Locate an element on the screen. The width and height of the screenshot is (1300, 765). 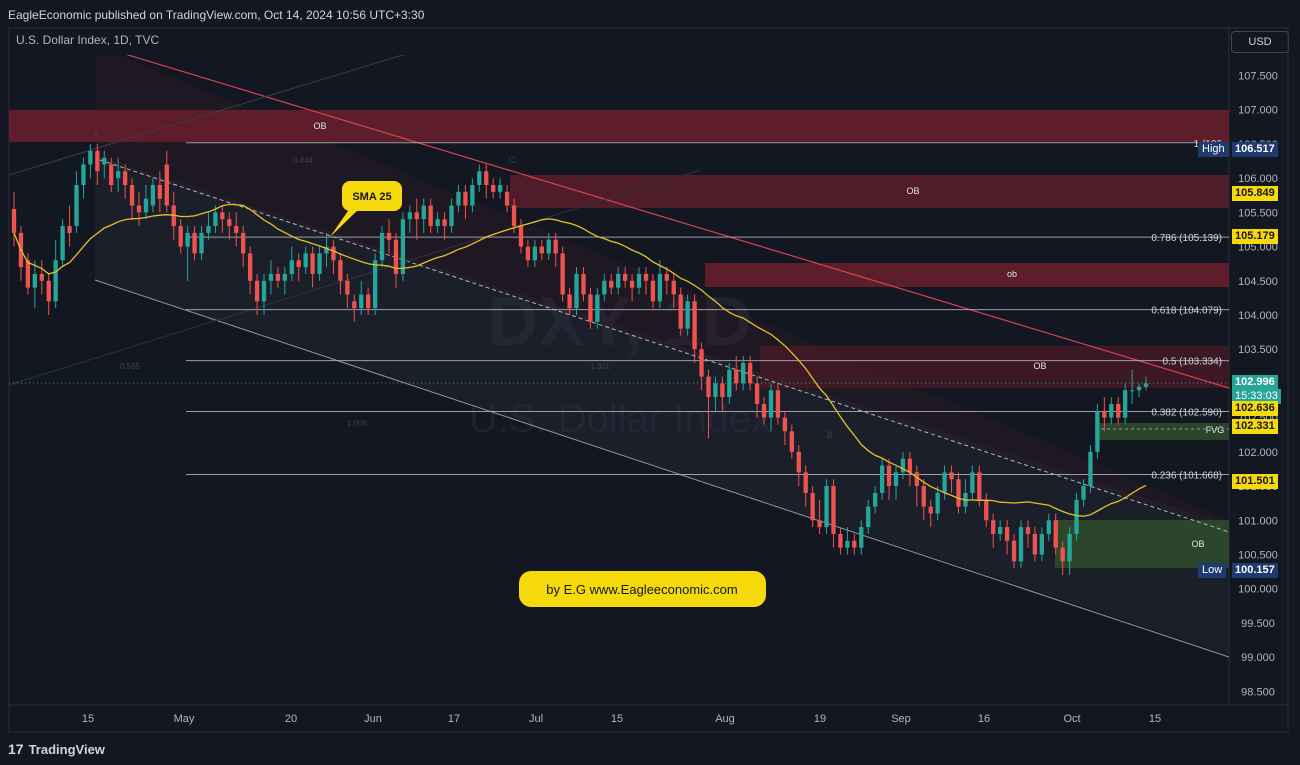
tradingview-logo: 17 TradingView is located at coordinates (56, 749).